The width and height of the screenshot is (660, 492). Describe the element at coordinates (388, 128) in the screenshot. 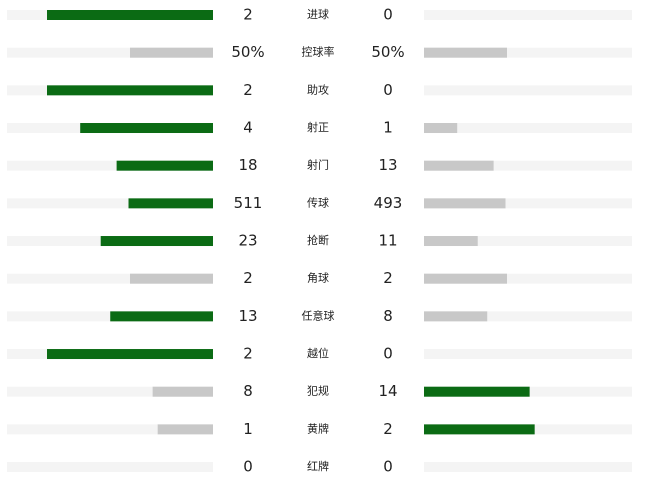

I see `away-value: 1` at that location.